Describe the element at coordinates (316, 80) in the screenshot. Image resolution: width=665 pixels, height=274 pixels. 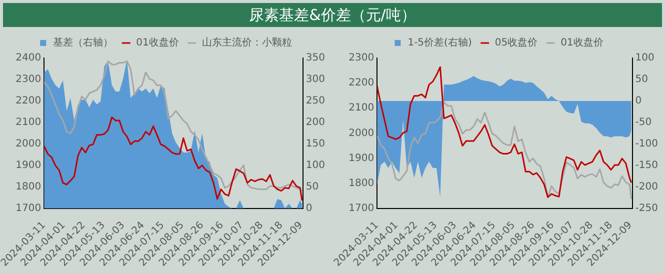
I see `y2-tick-label: 300` at that location.